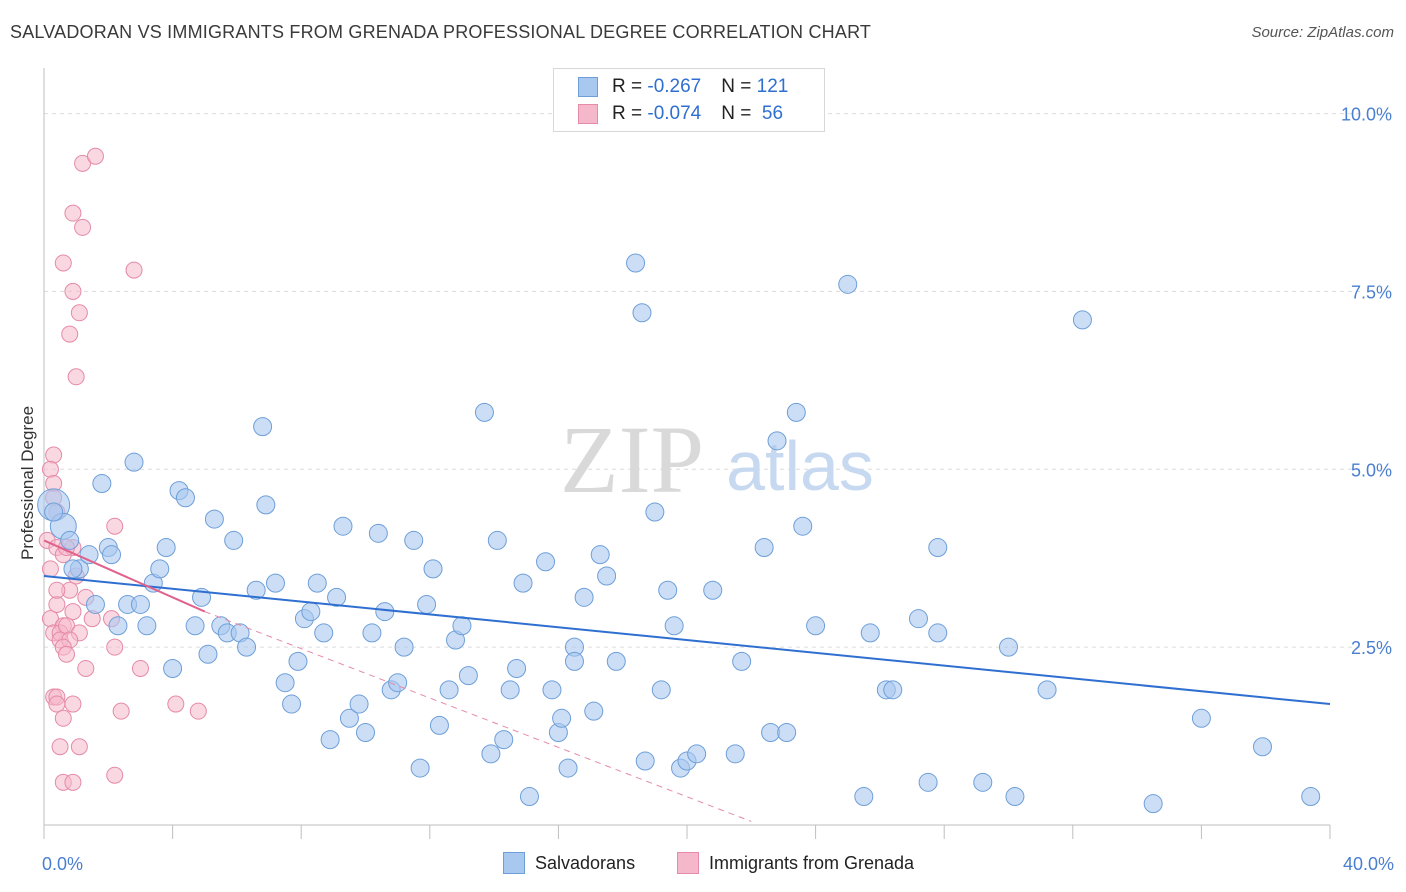 The image size is (1406, 892). I want to click on y-tick-label: 2.5%, so click(1371, 648).